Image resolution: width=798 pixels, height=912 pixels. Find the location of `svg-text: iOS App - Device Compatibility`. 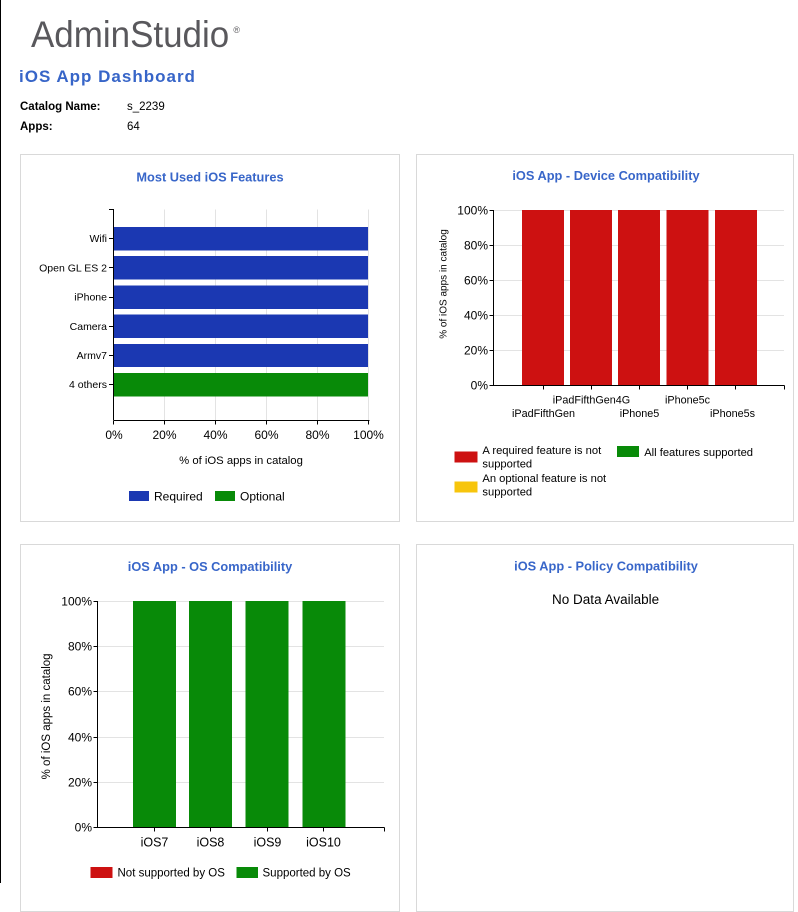

svg-text: iOS App - Device Compatibility is located at coordinates (606, 175).